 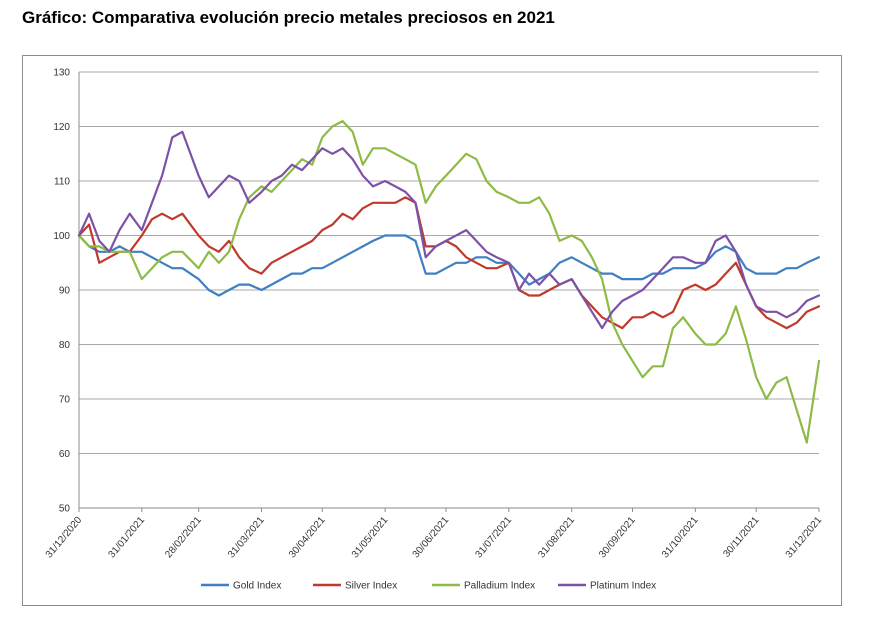 I want to click on legend-item: Gold Index, so click(x=241, y=586).